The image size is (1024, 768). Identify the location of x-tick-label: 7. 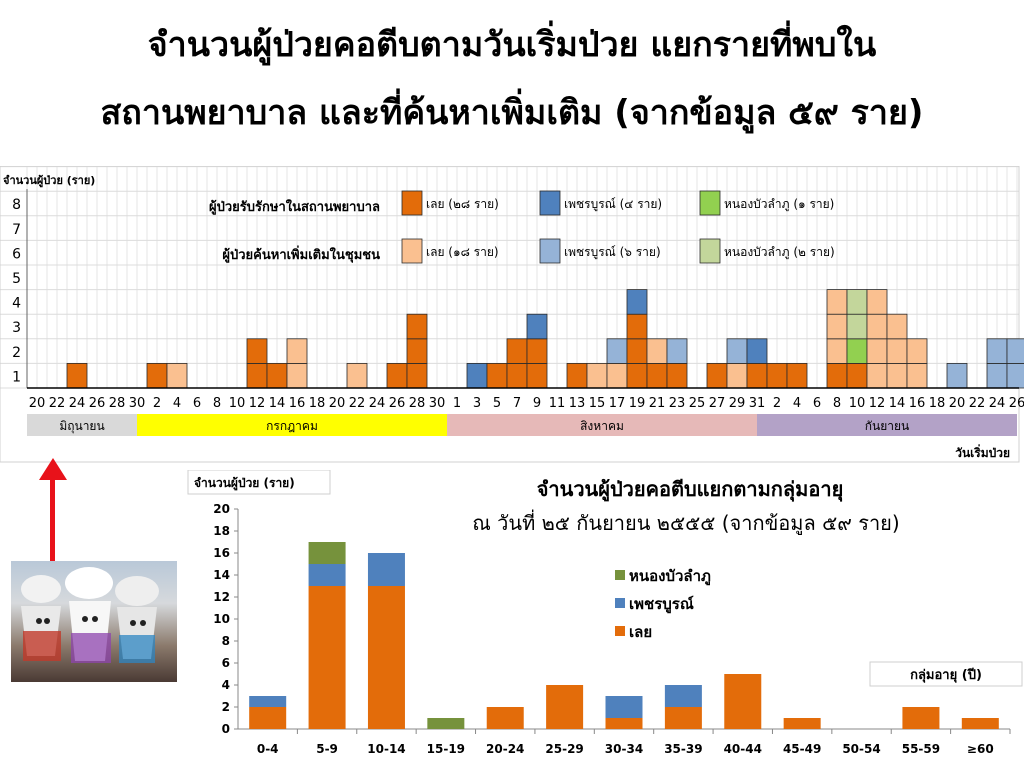
(517, 403).